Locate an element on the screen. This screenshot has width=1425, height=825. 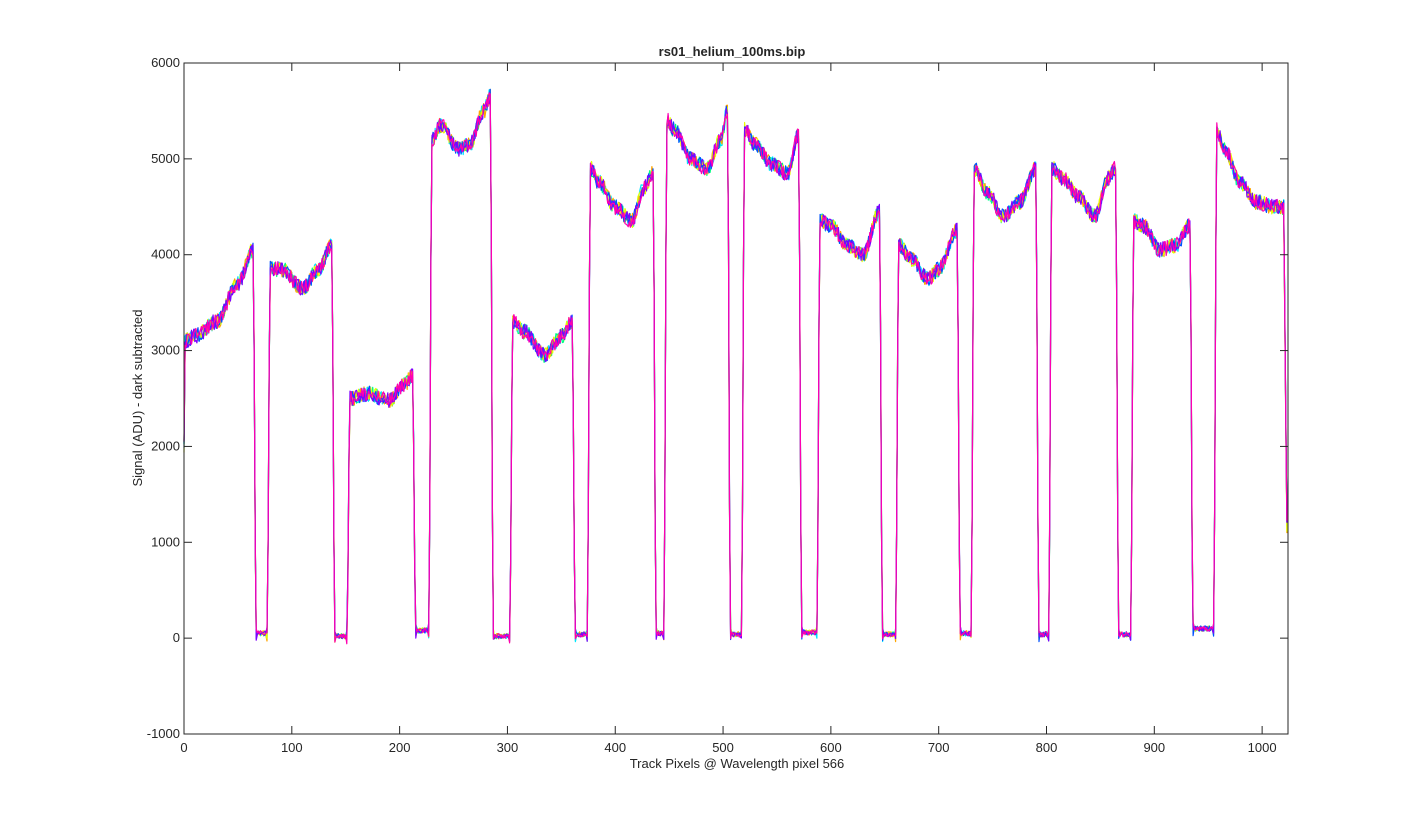
y-axis-label: Signal (ADU) - dark subtracted is located at coordinates (137, 397).